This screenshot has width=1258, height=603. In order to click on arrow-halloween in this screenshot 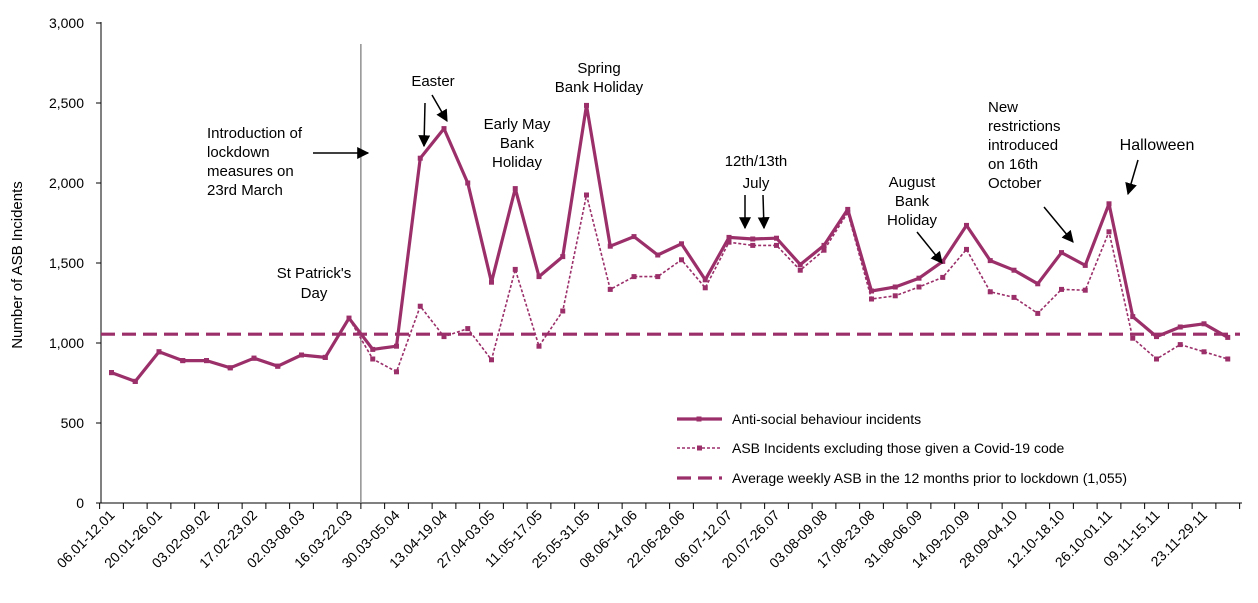, I will do `click(1132, 177)`.